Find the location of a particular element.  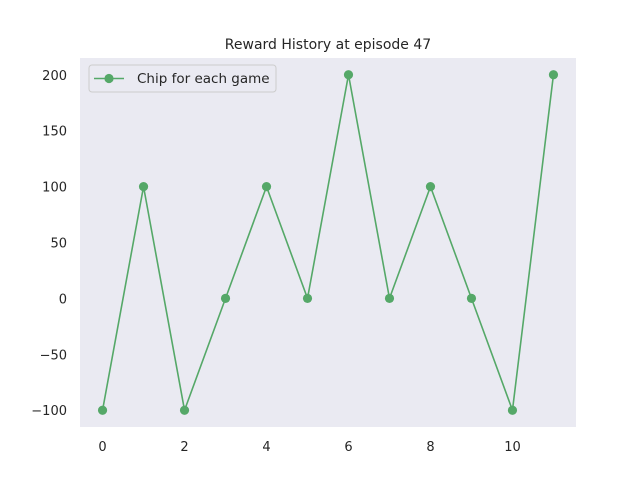

y-tick-label: 200 is located at coordinates (54, 76).